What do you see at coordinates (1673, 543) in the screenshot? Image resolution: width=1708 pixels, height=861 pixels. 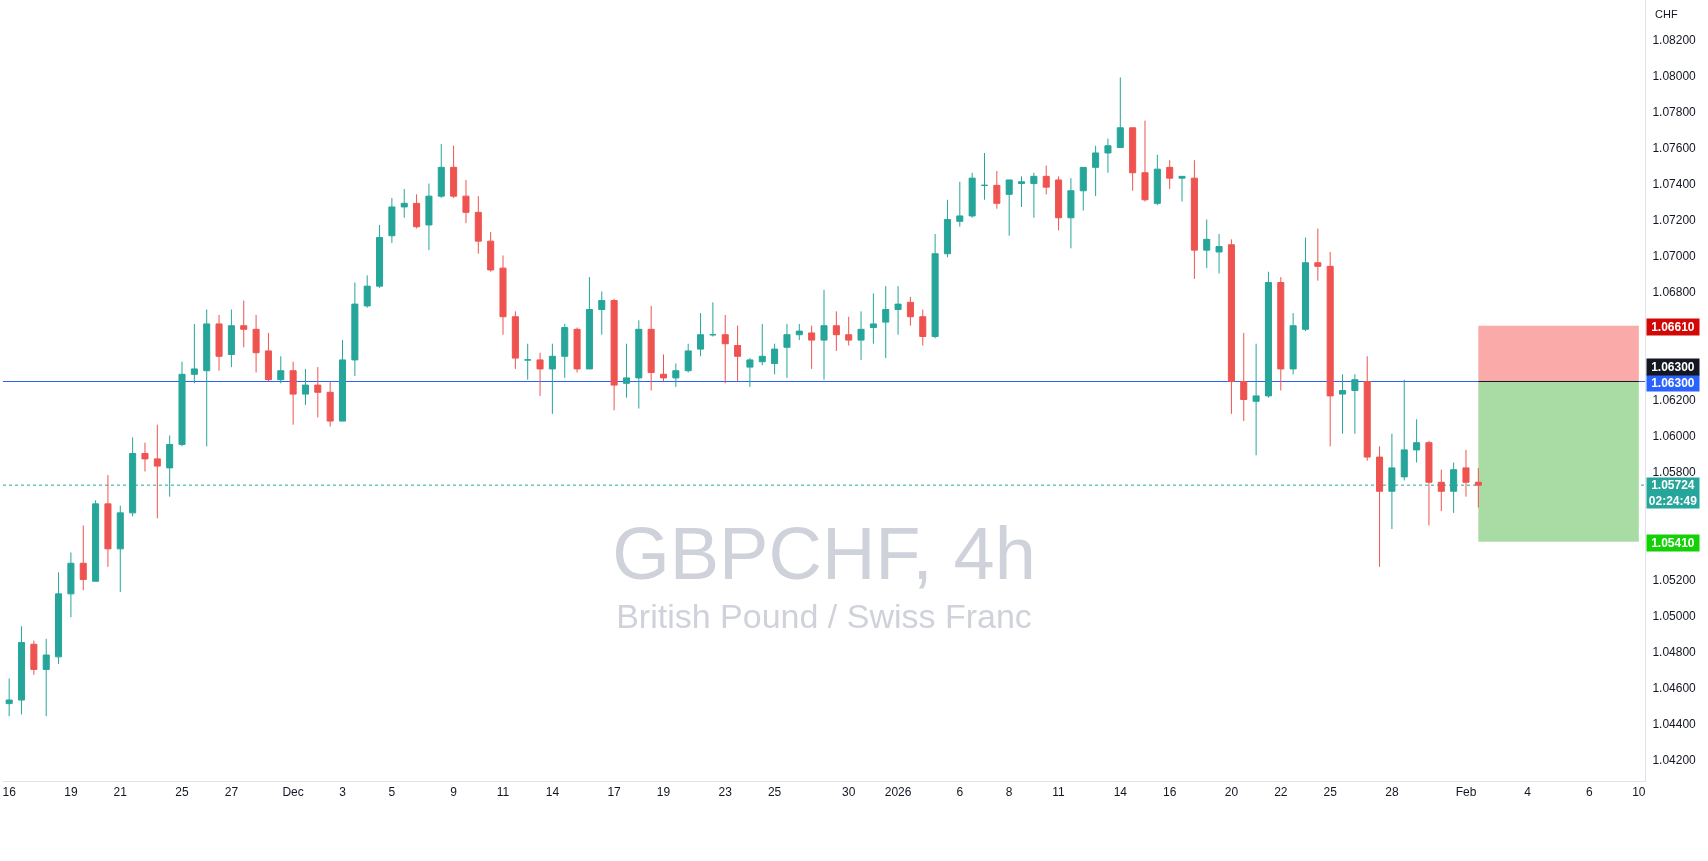 I see `band-label: 1.05410` at bounding box center [1673, 543].